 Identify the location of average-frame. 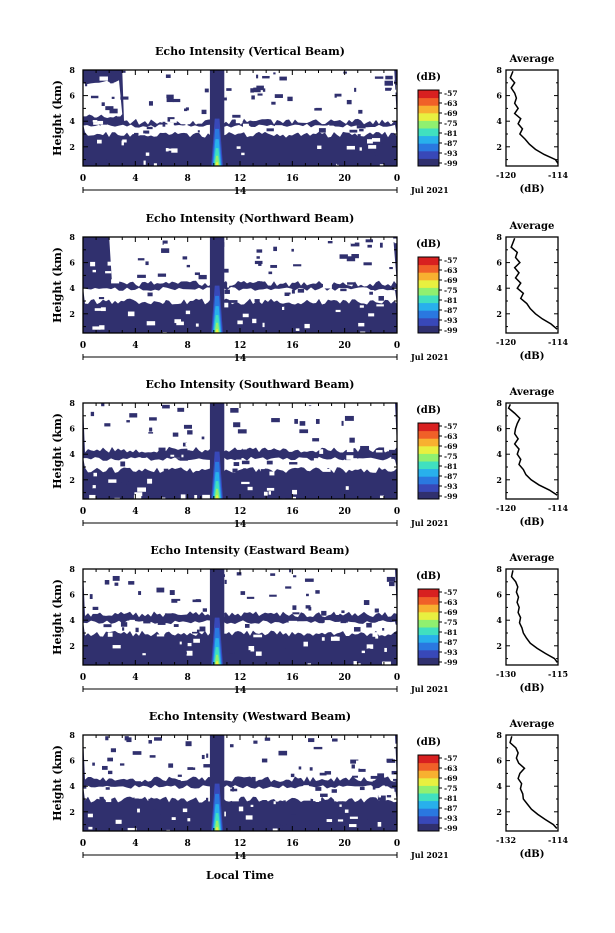
(532, 783).